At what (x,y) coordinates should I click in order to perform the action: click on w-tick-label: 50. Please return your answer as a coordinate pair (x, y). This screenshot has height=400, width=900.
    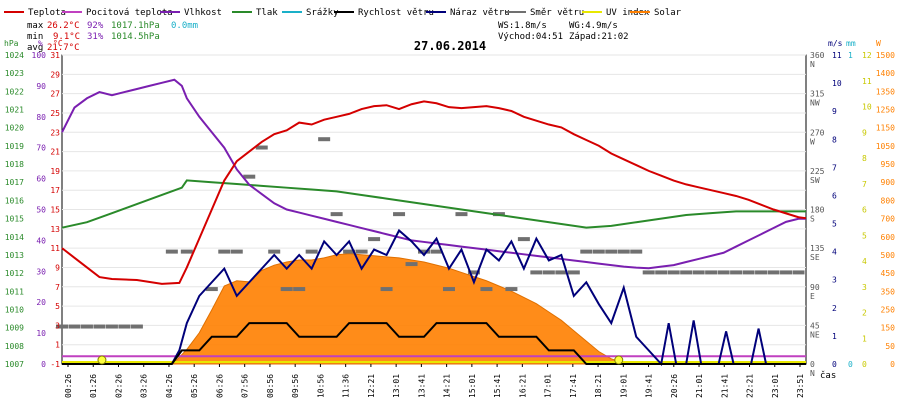
    Looking at the image, I should click on (890, 346).